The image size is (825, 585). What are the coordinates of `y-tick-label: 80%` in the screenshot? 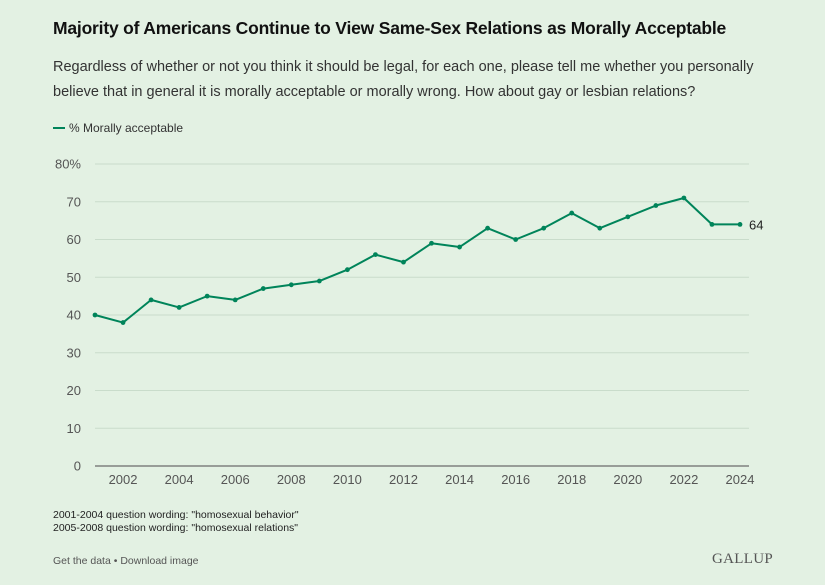 It's located at (68, 164).